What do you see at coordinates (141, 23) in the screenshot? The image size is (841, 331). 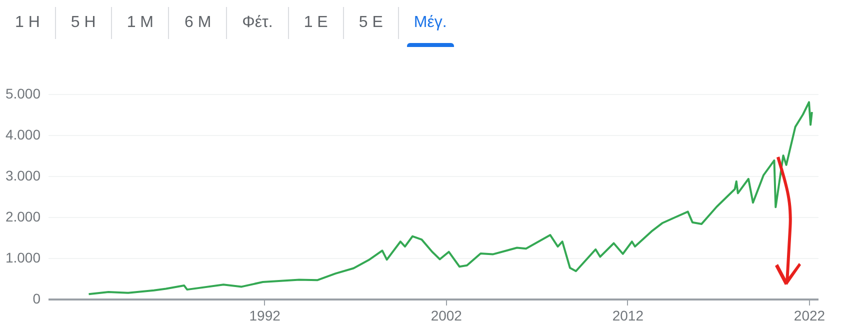 I see `text: 1 M` at bounding box center [141, 23].